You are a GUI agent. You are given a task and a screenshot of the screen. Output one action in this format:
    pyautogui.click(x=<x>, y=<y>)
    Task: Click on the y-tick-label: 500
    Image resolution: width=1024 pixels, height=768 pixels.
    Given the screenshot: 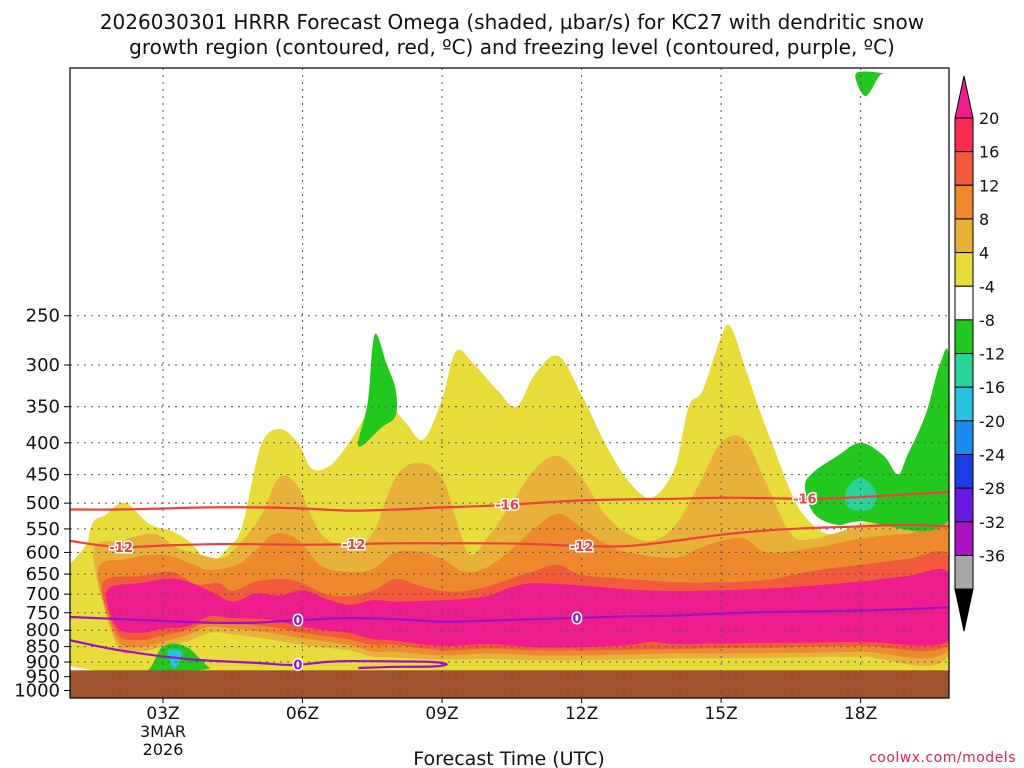 What is the action you would take?
    pyautogui.click(x=43, y=503)
    